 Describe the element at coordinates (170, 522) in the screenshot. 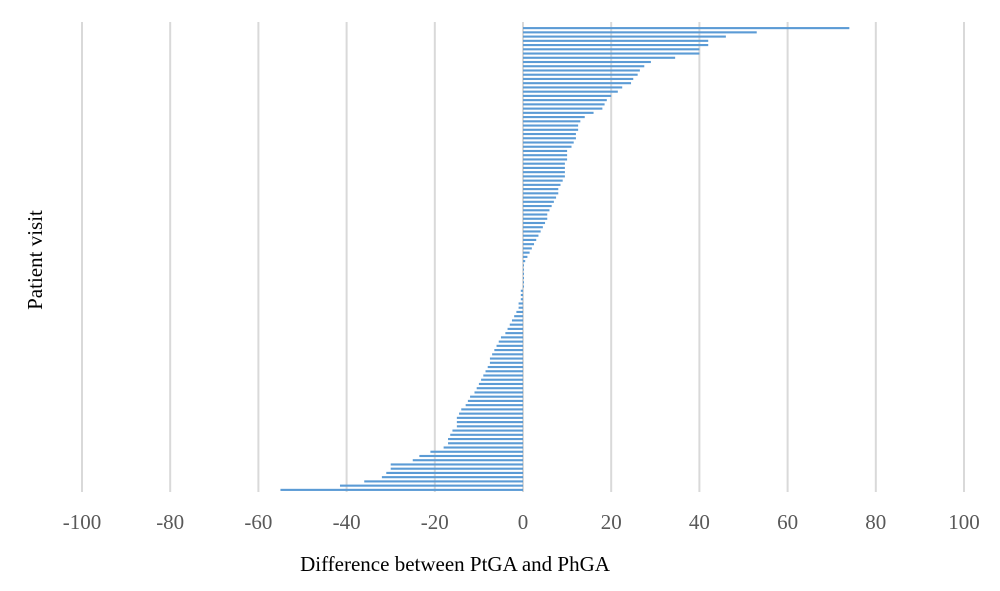

I see `x-tick-label: -80` at that location.